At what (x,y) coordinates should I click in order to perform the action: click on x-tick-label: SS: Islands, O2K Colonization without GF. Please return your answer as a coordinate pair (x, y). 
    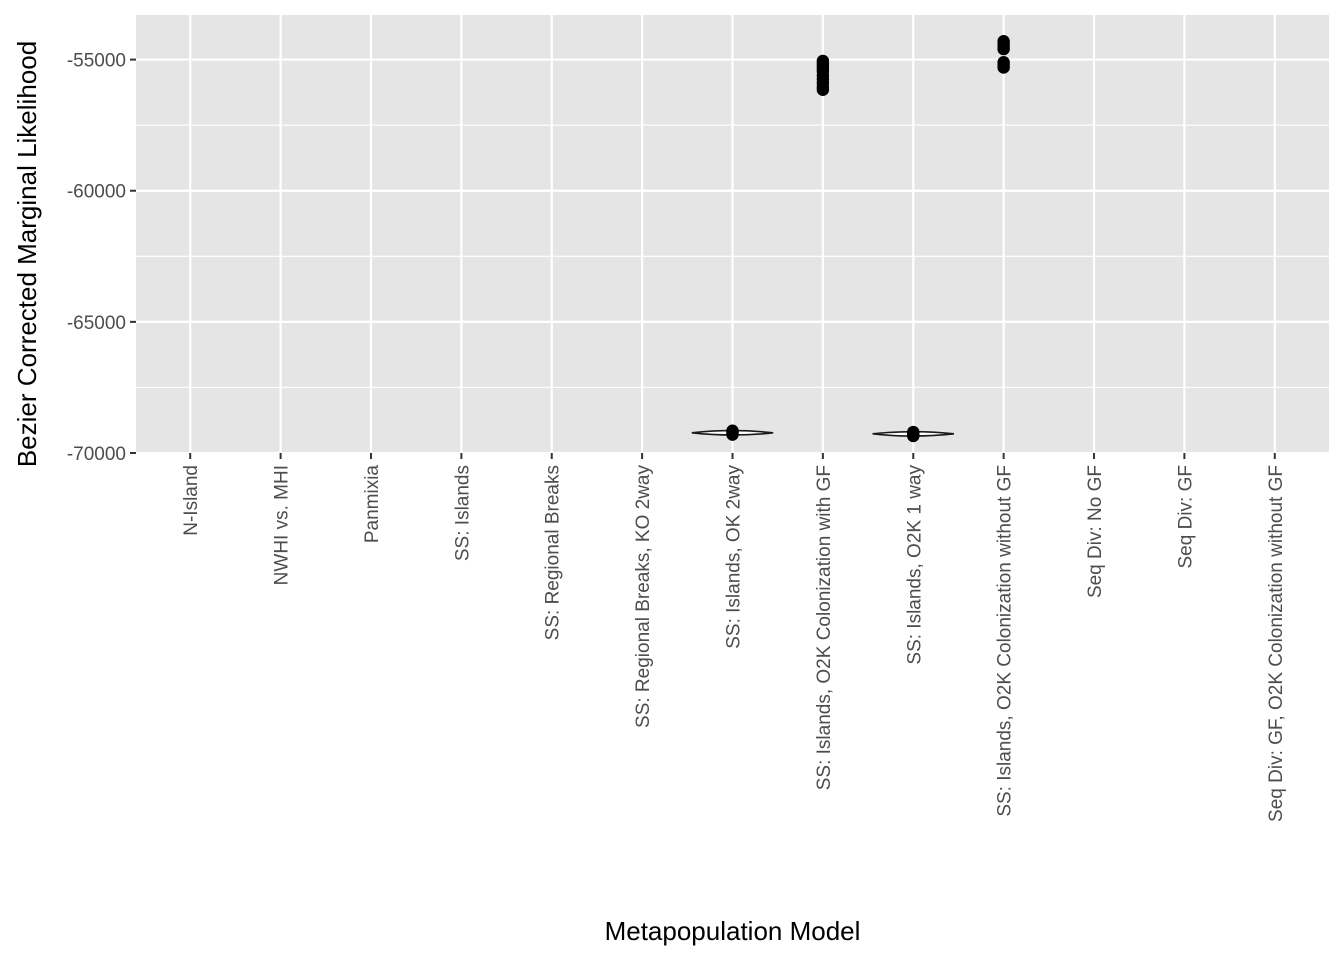
    Looking at the image, I should click on (1005, 641).